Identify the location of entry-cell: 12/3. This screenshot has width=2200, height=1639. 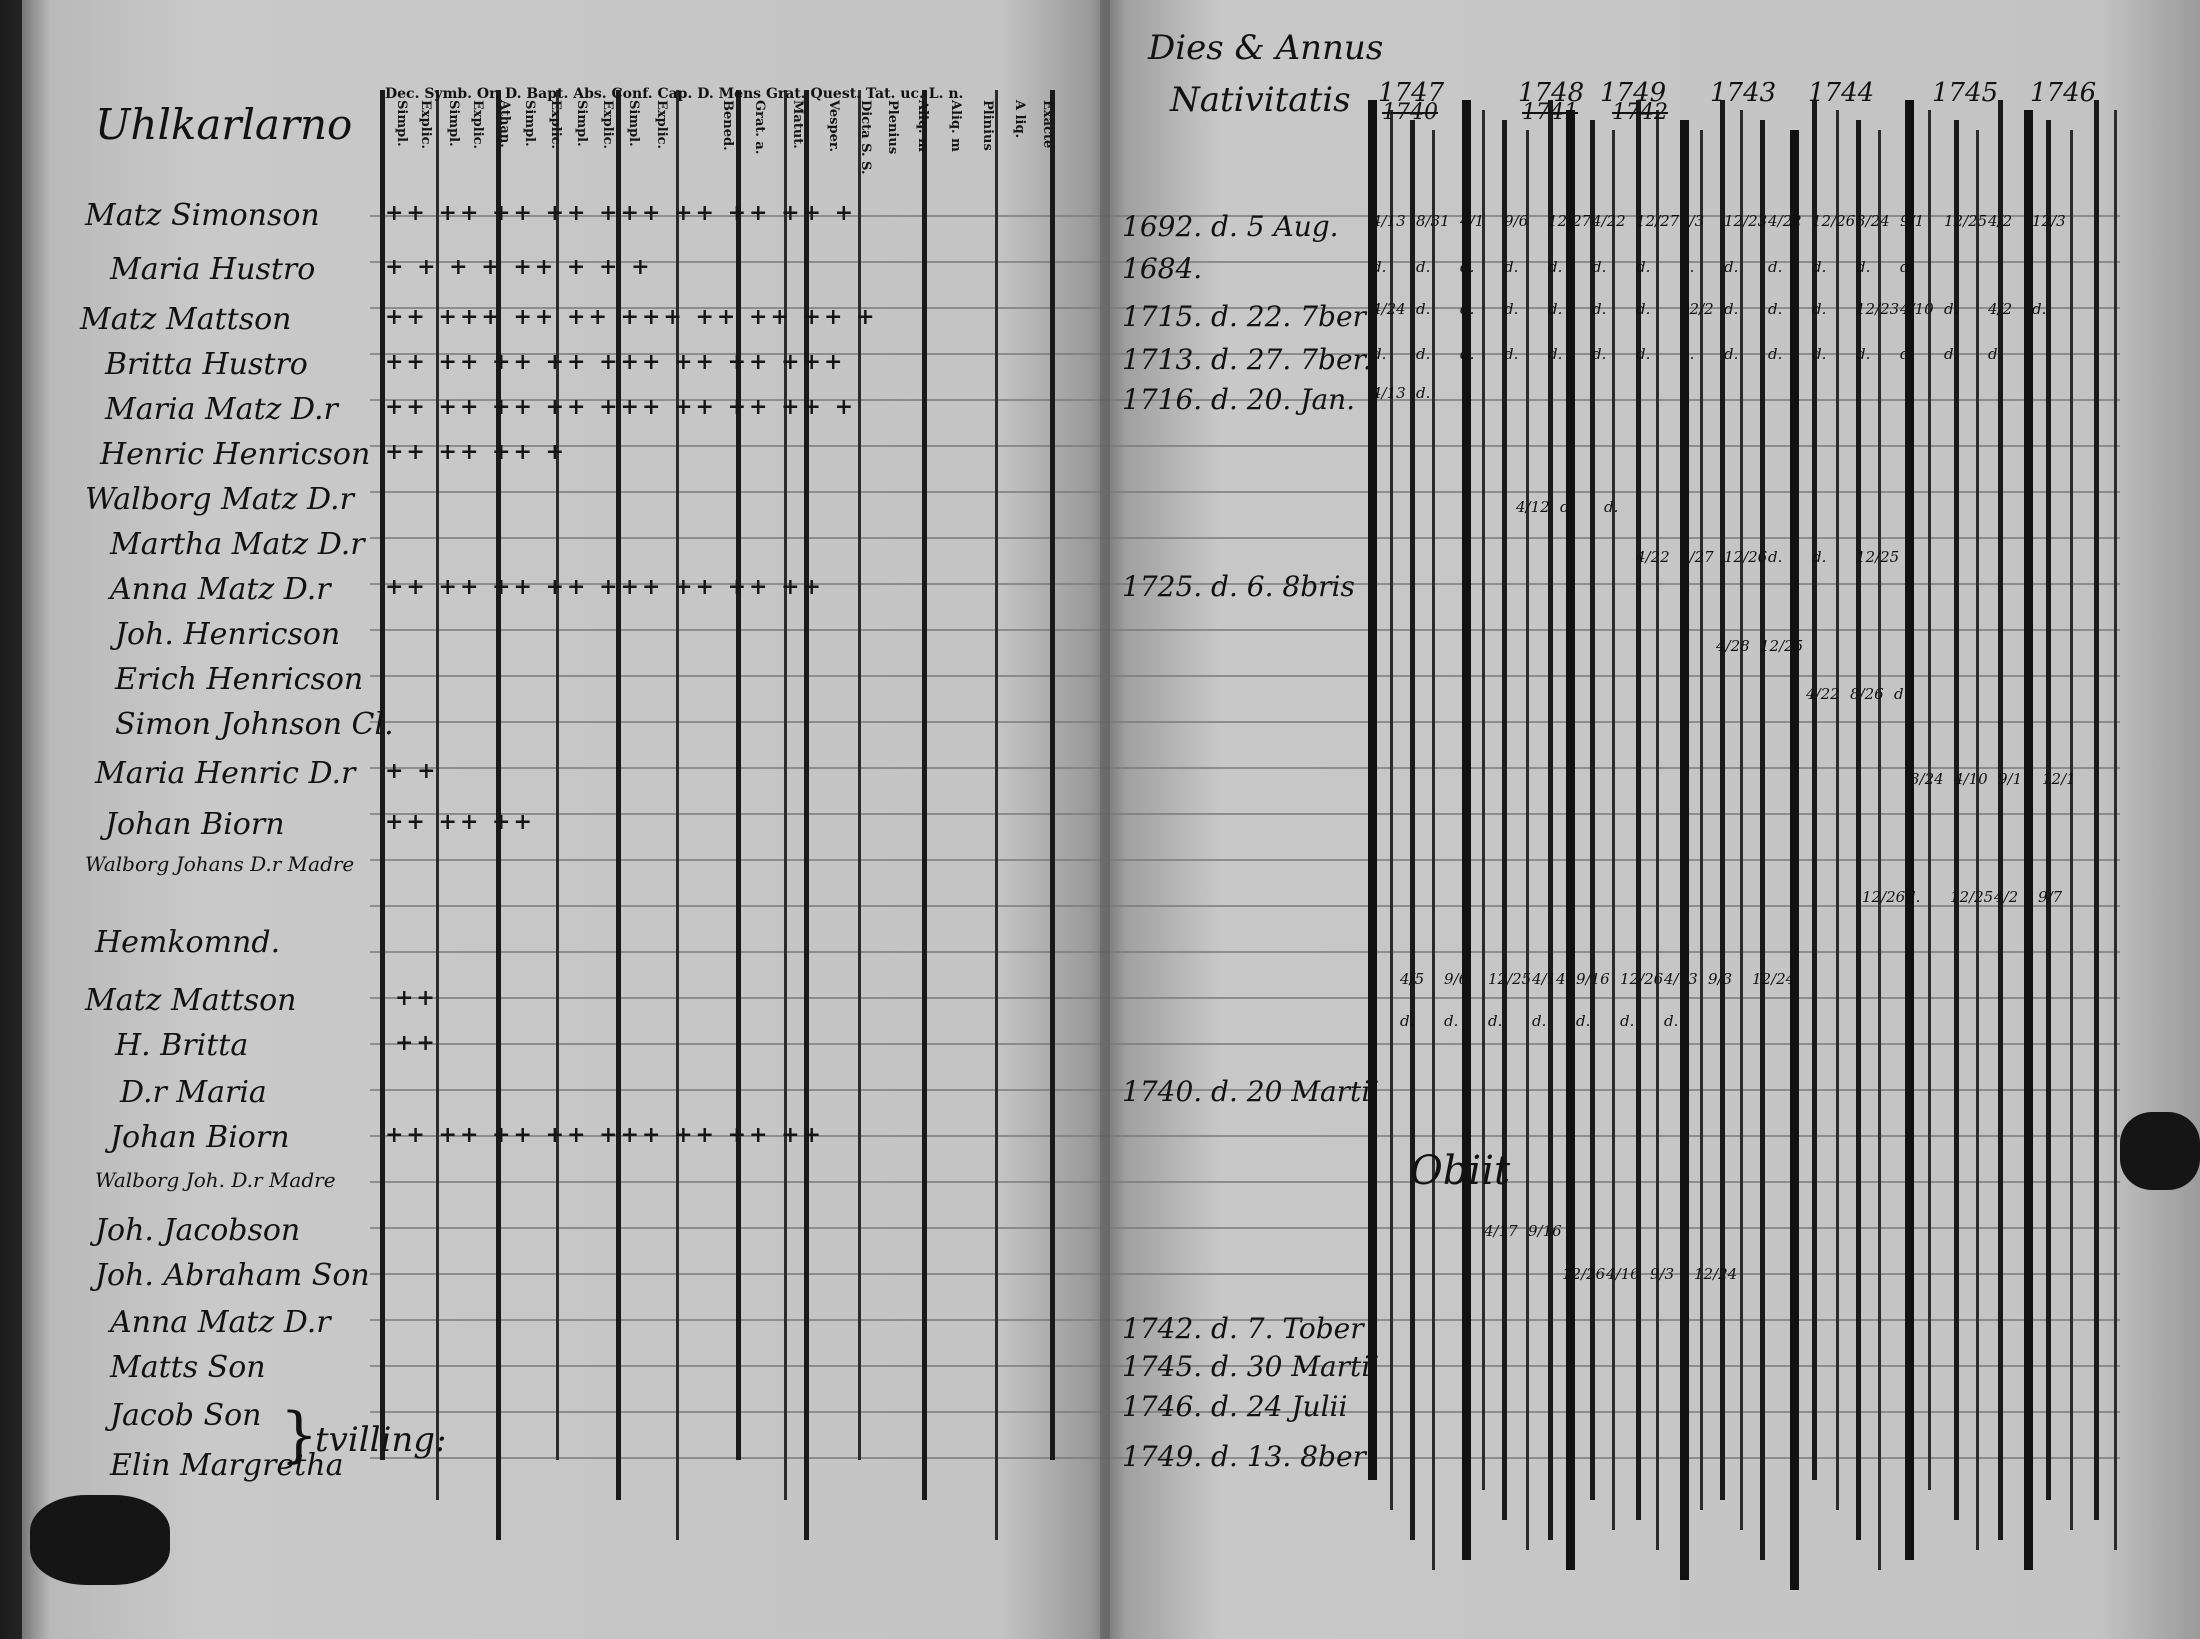
(2049, 221).